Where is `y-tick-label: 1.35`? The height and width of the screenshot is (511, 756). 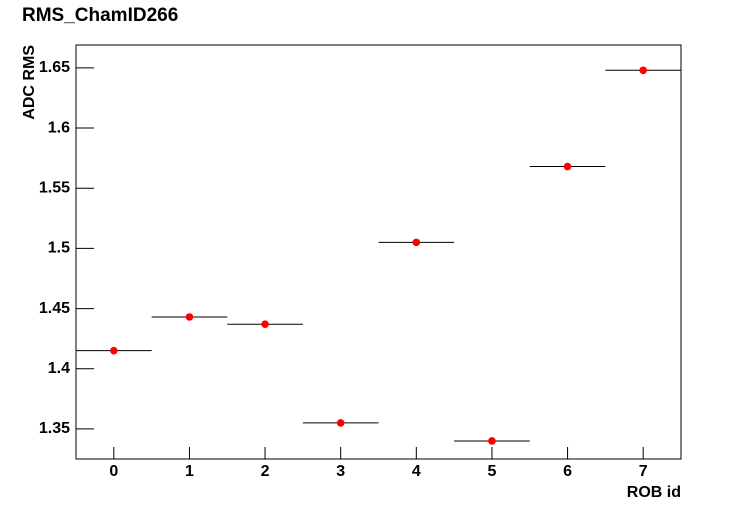 y-tick-label: 1.35 is located at coordinates (54, 428).